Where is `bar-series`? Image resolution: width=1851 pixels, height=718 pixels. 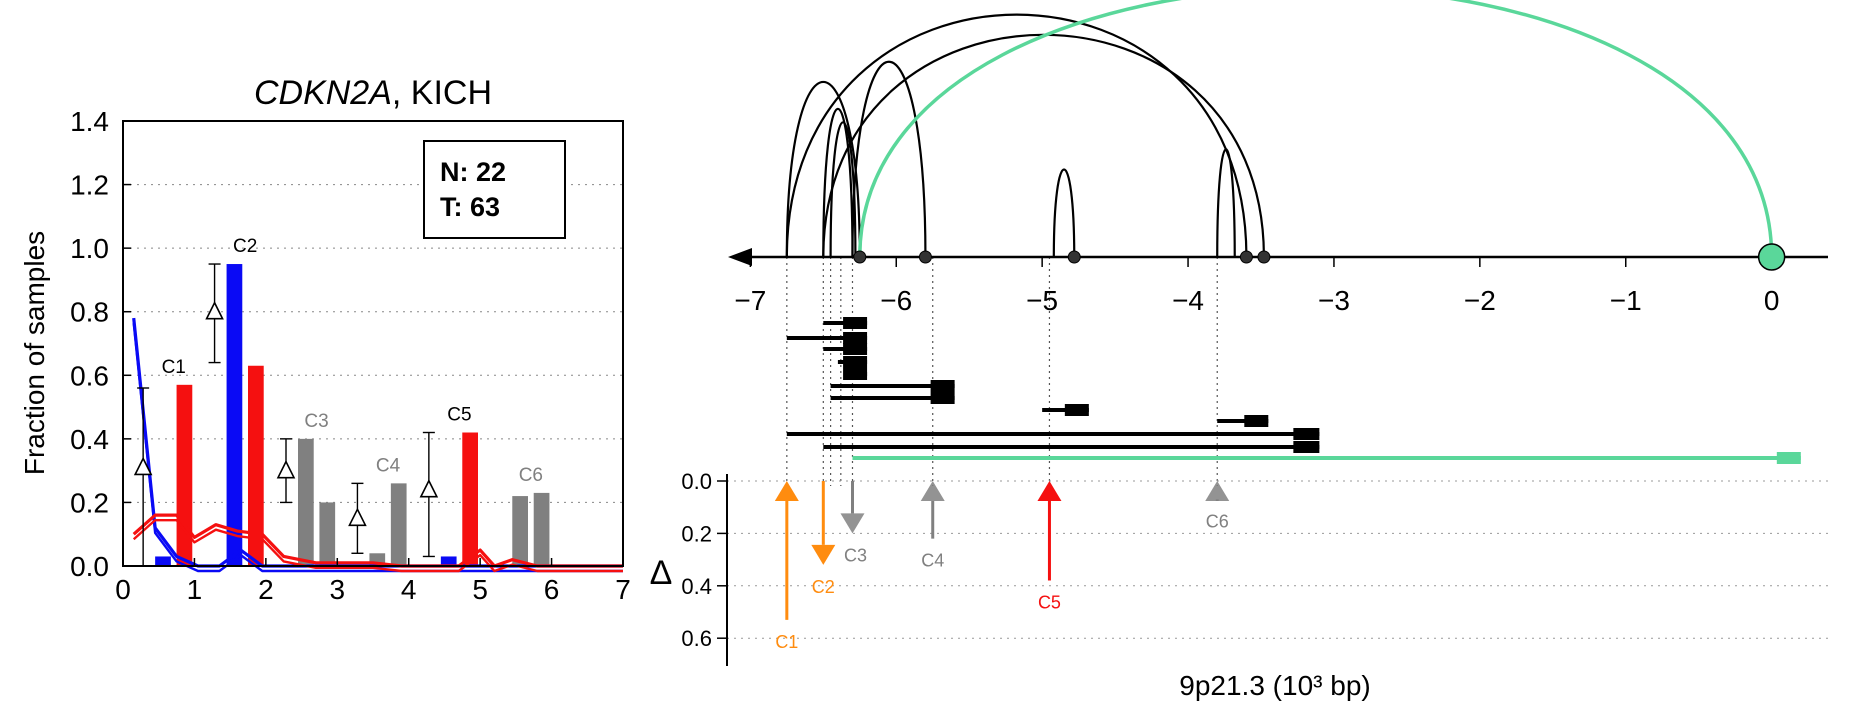 bar-series is located at coordinates (352, 415).